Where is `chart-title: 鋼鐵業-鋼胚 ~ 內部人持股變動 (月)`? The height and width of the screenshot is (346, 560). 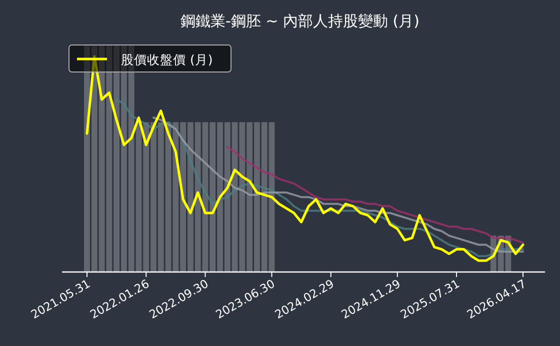
chart-title: 鋼鐵業-鋼胚 ~ 內部人持股變動 (月) is located at coordinates (300, 21).